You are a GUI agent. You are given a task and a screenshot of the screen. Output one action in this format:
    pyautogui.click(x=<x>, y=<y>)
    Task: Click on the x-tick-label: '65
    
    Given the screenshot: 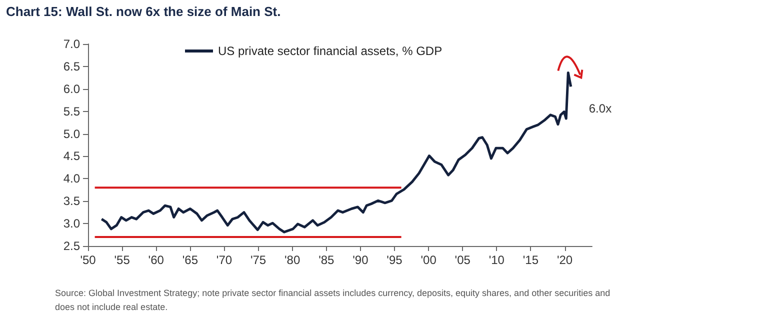 What is the action you would take?
    pyautogui.click(x=190, y=260)
    